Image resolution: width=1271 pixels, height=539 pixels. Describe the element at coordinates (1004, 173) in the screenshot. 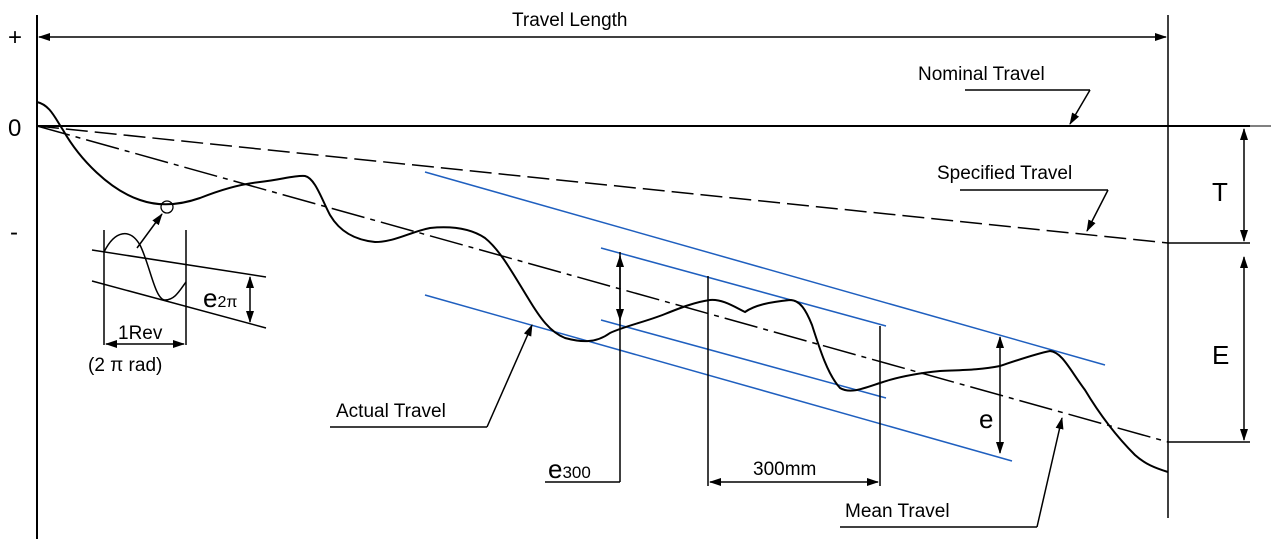

I see `specified-travel-label: Specified Travel` at that location.